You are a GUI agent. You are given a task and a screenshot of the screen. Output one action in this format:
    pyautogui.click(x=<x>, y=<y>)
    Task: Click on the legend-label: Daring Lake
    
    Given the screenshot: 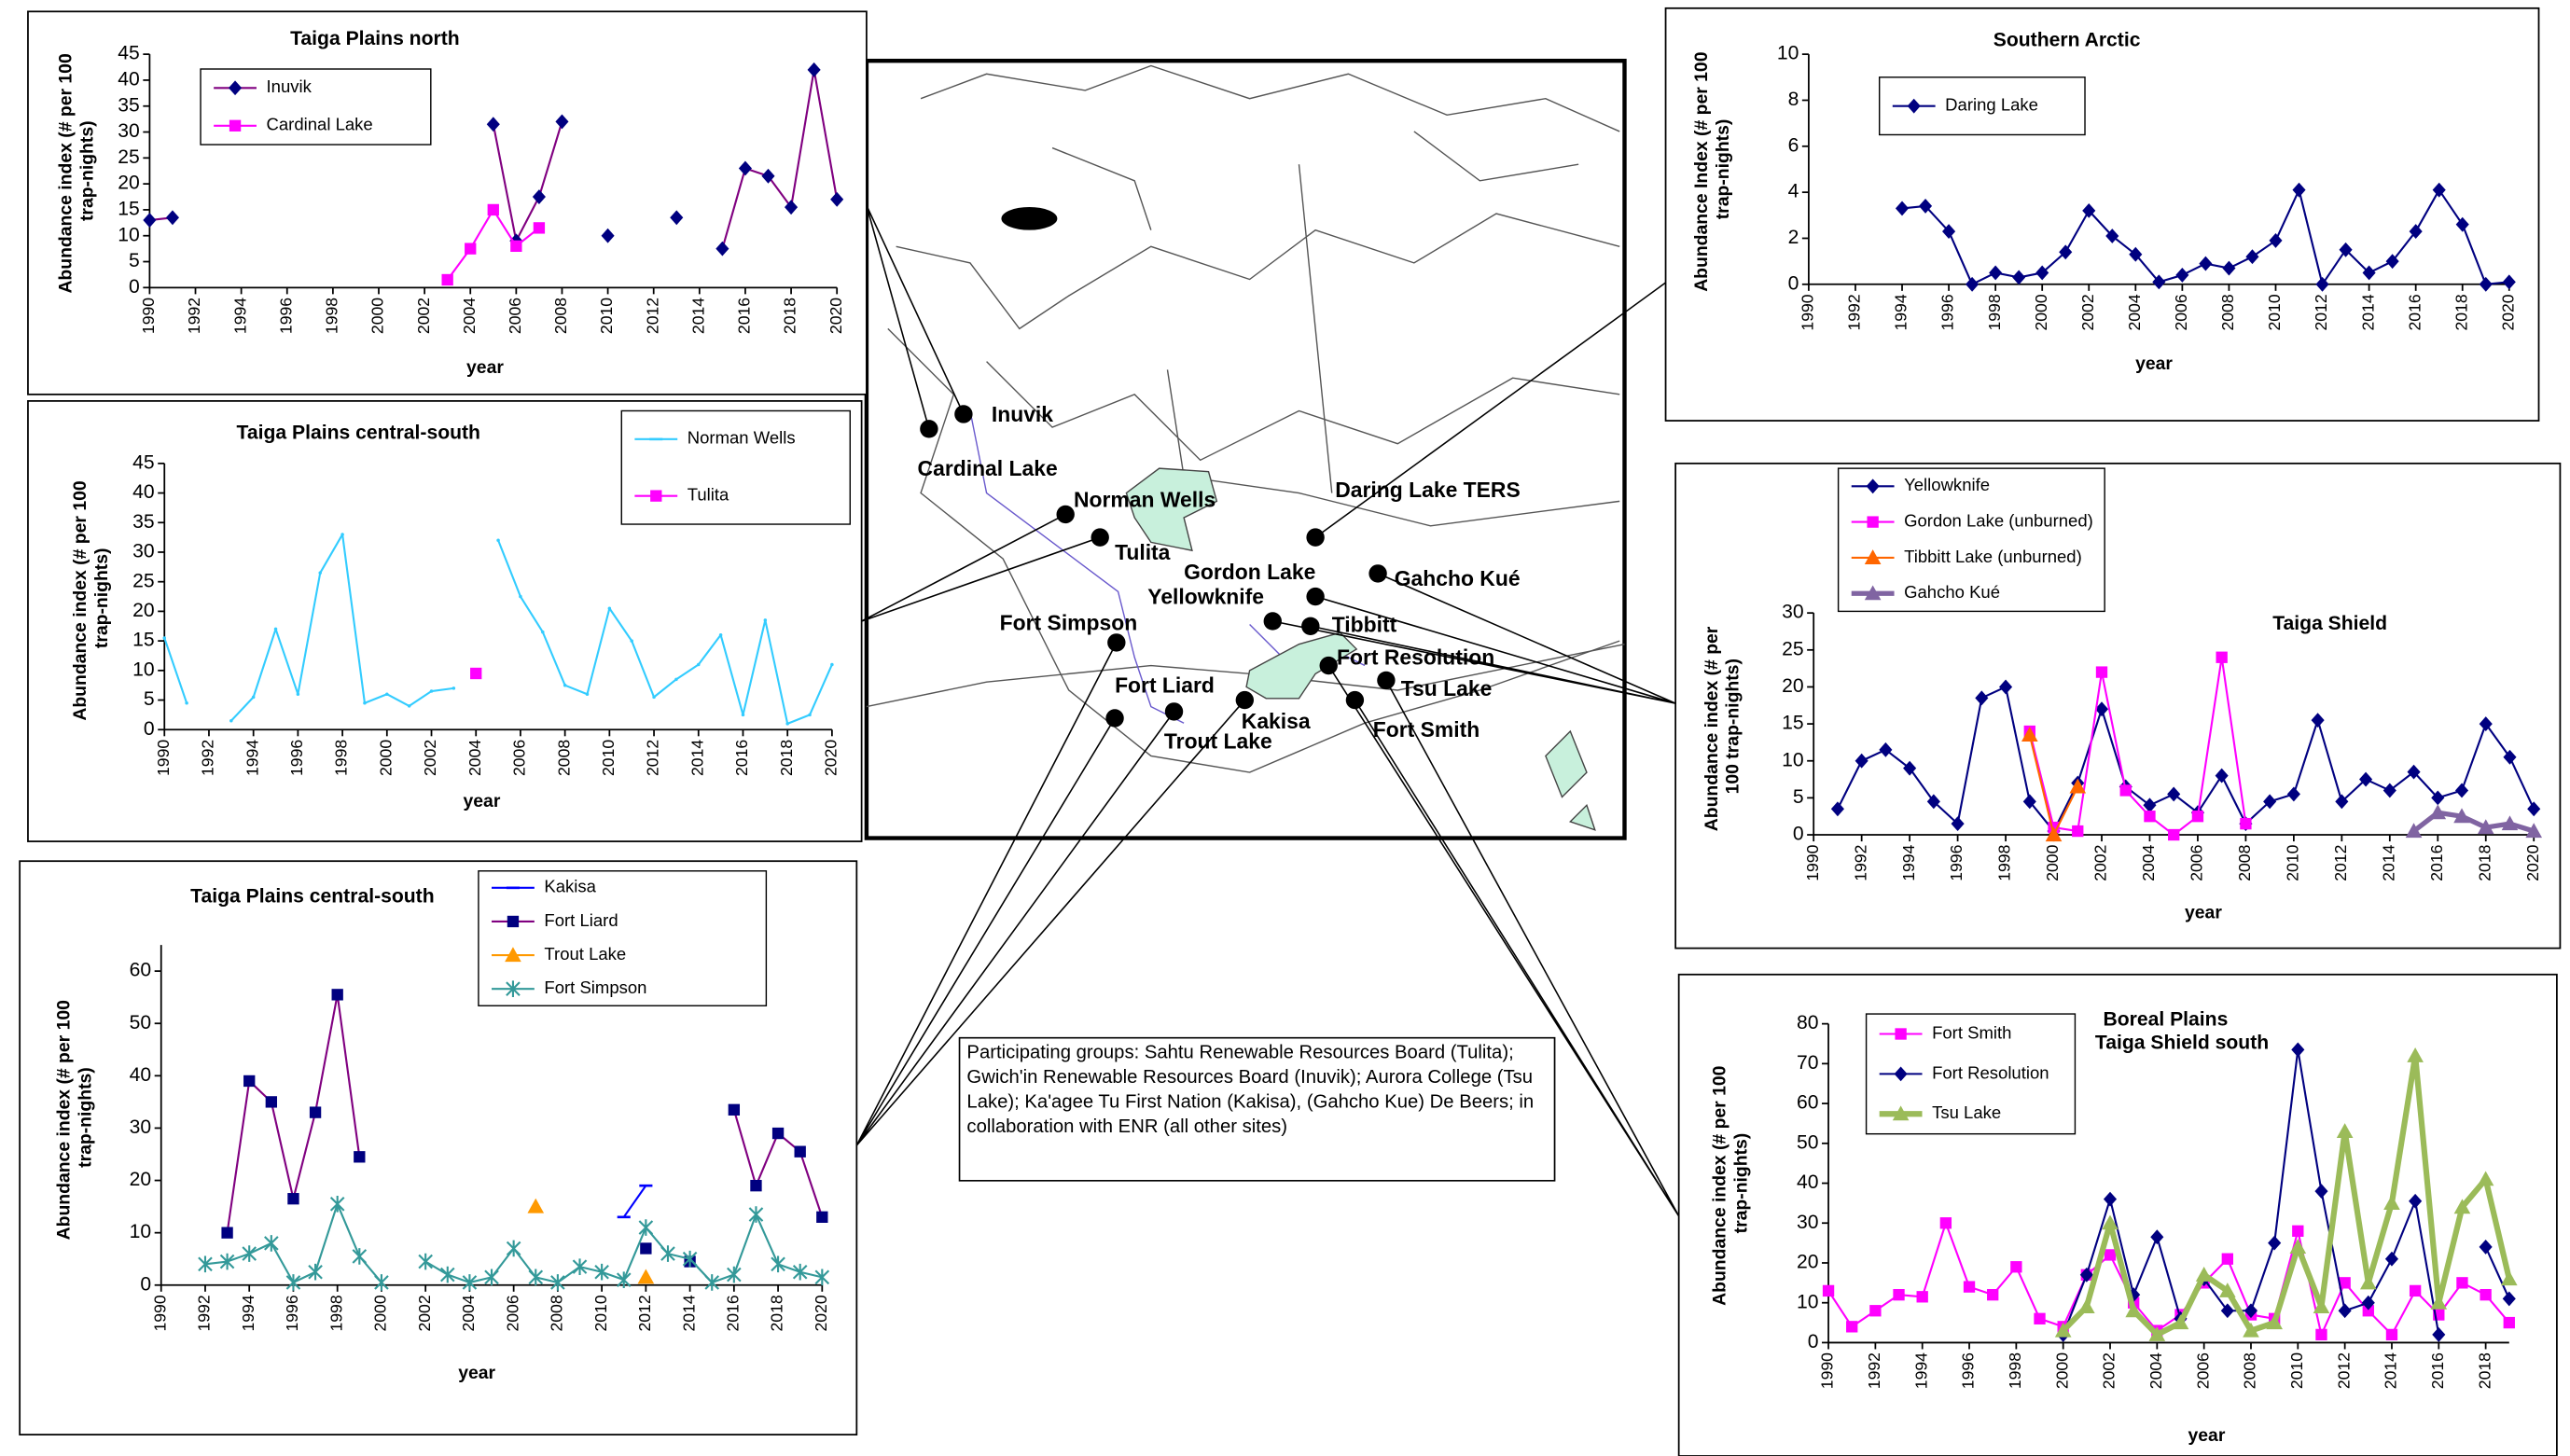 What is the action you would take?
    pyautogui.click(x=1991, y=105)
    